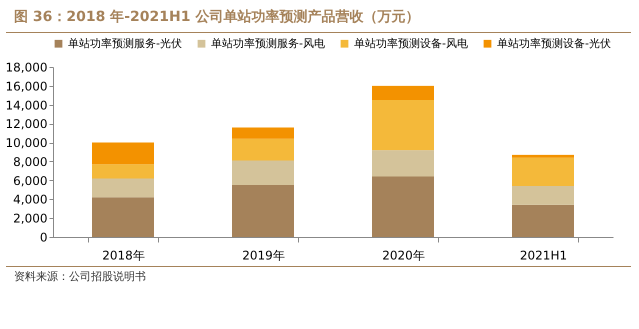  What do you see at coordinates (30, 181) in the screenshot?
I see `y-tick-label: 6,000` at bounding box center [30, 181].